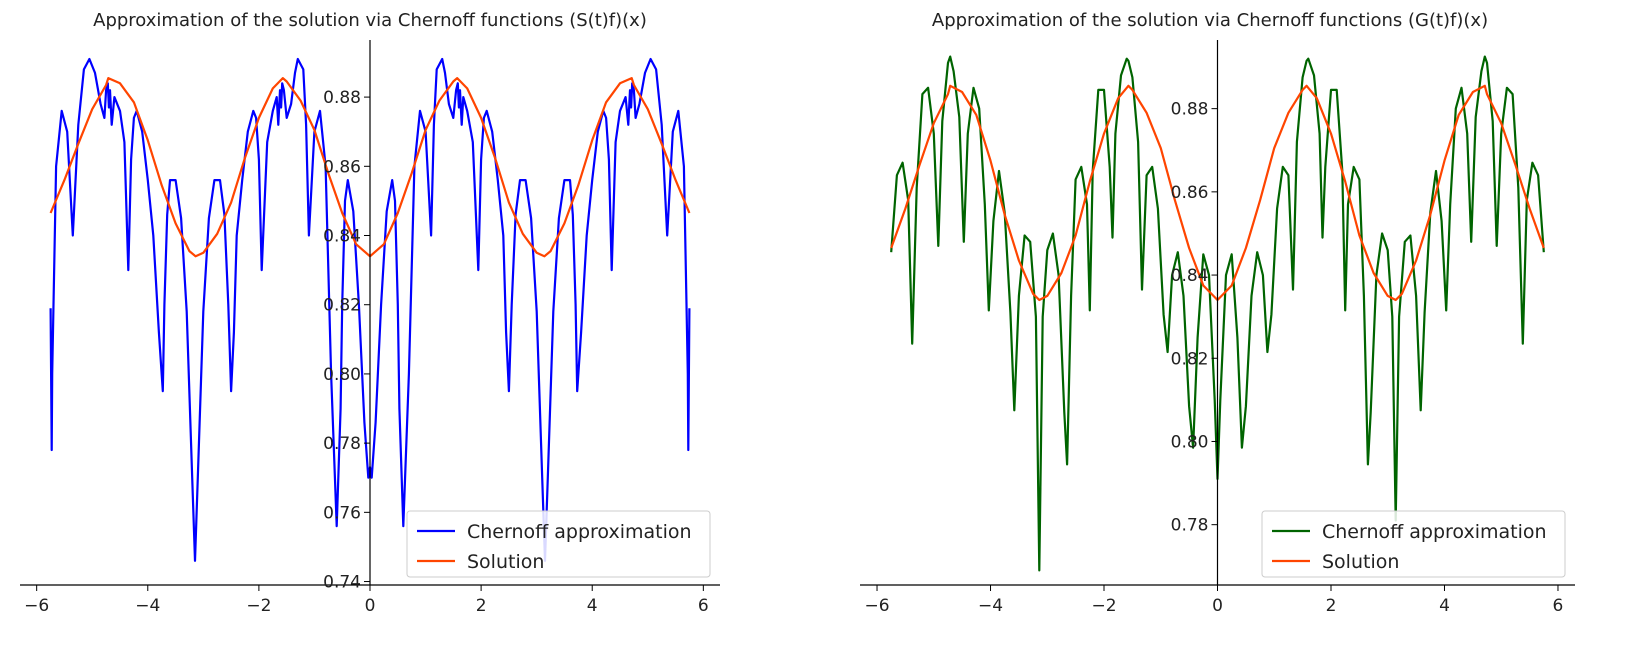  I want to click on y-tick-label: 0.76, so click(342, 513).